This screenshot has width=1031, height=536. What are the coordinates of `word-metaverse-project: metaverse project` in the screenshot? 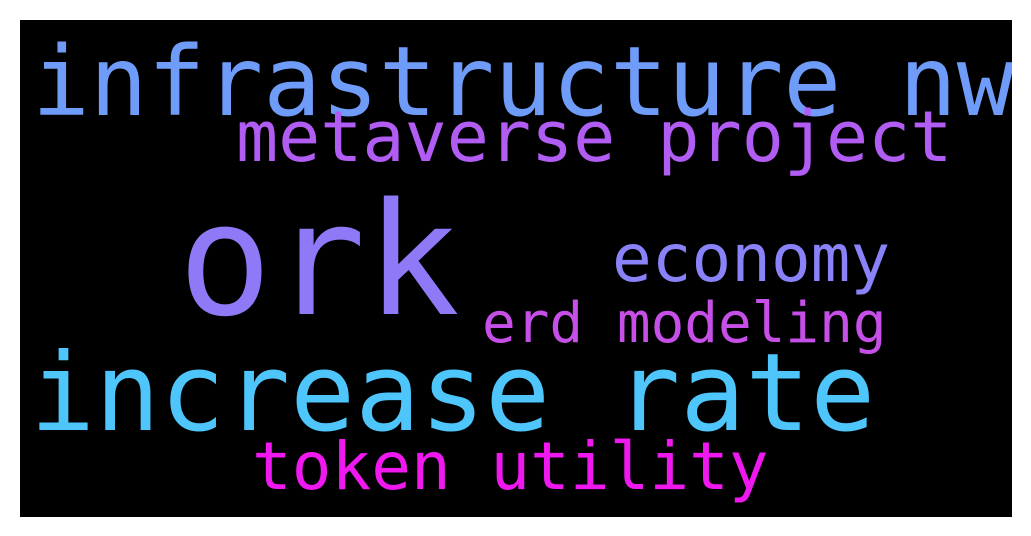 It's located at (594, 137).